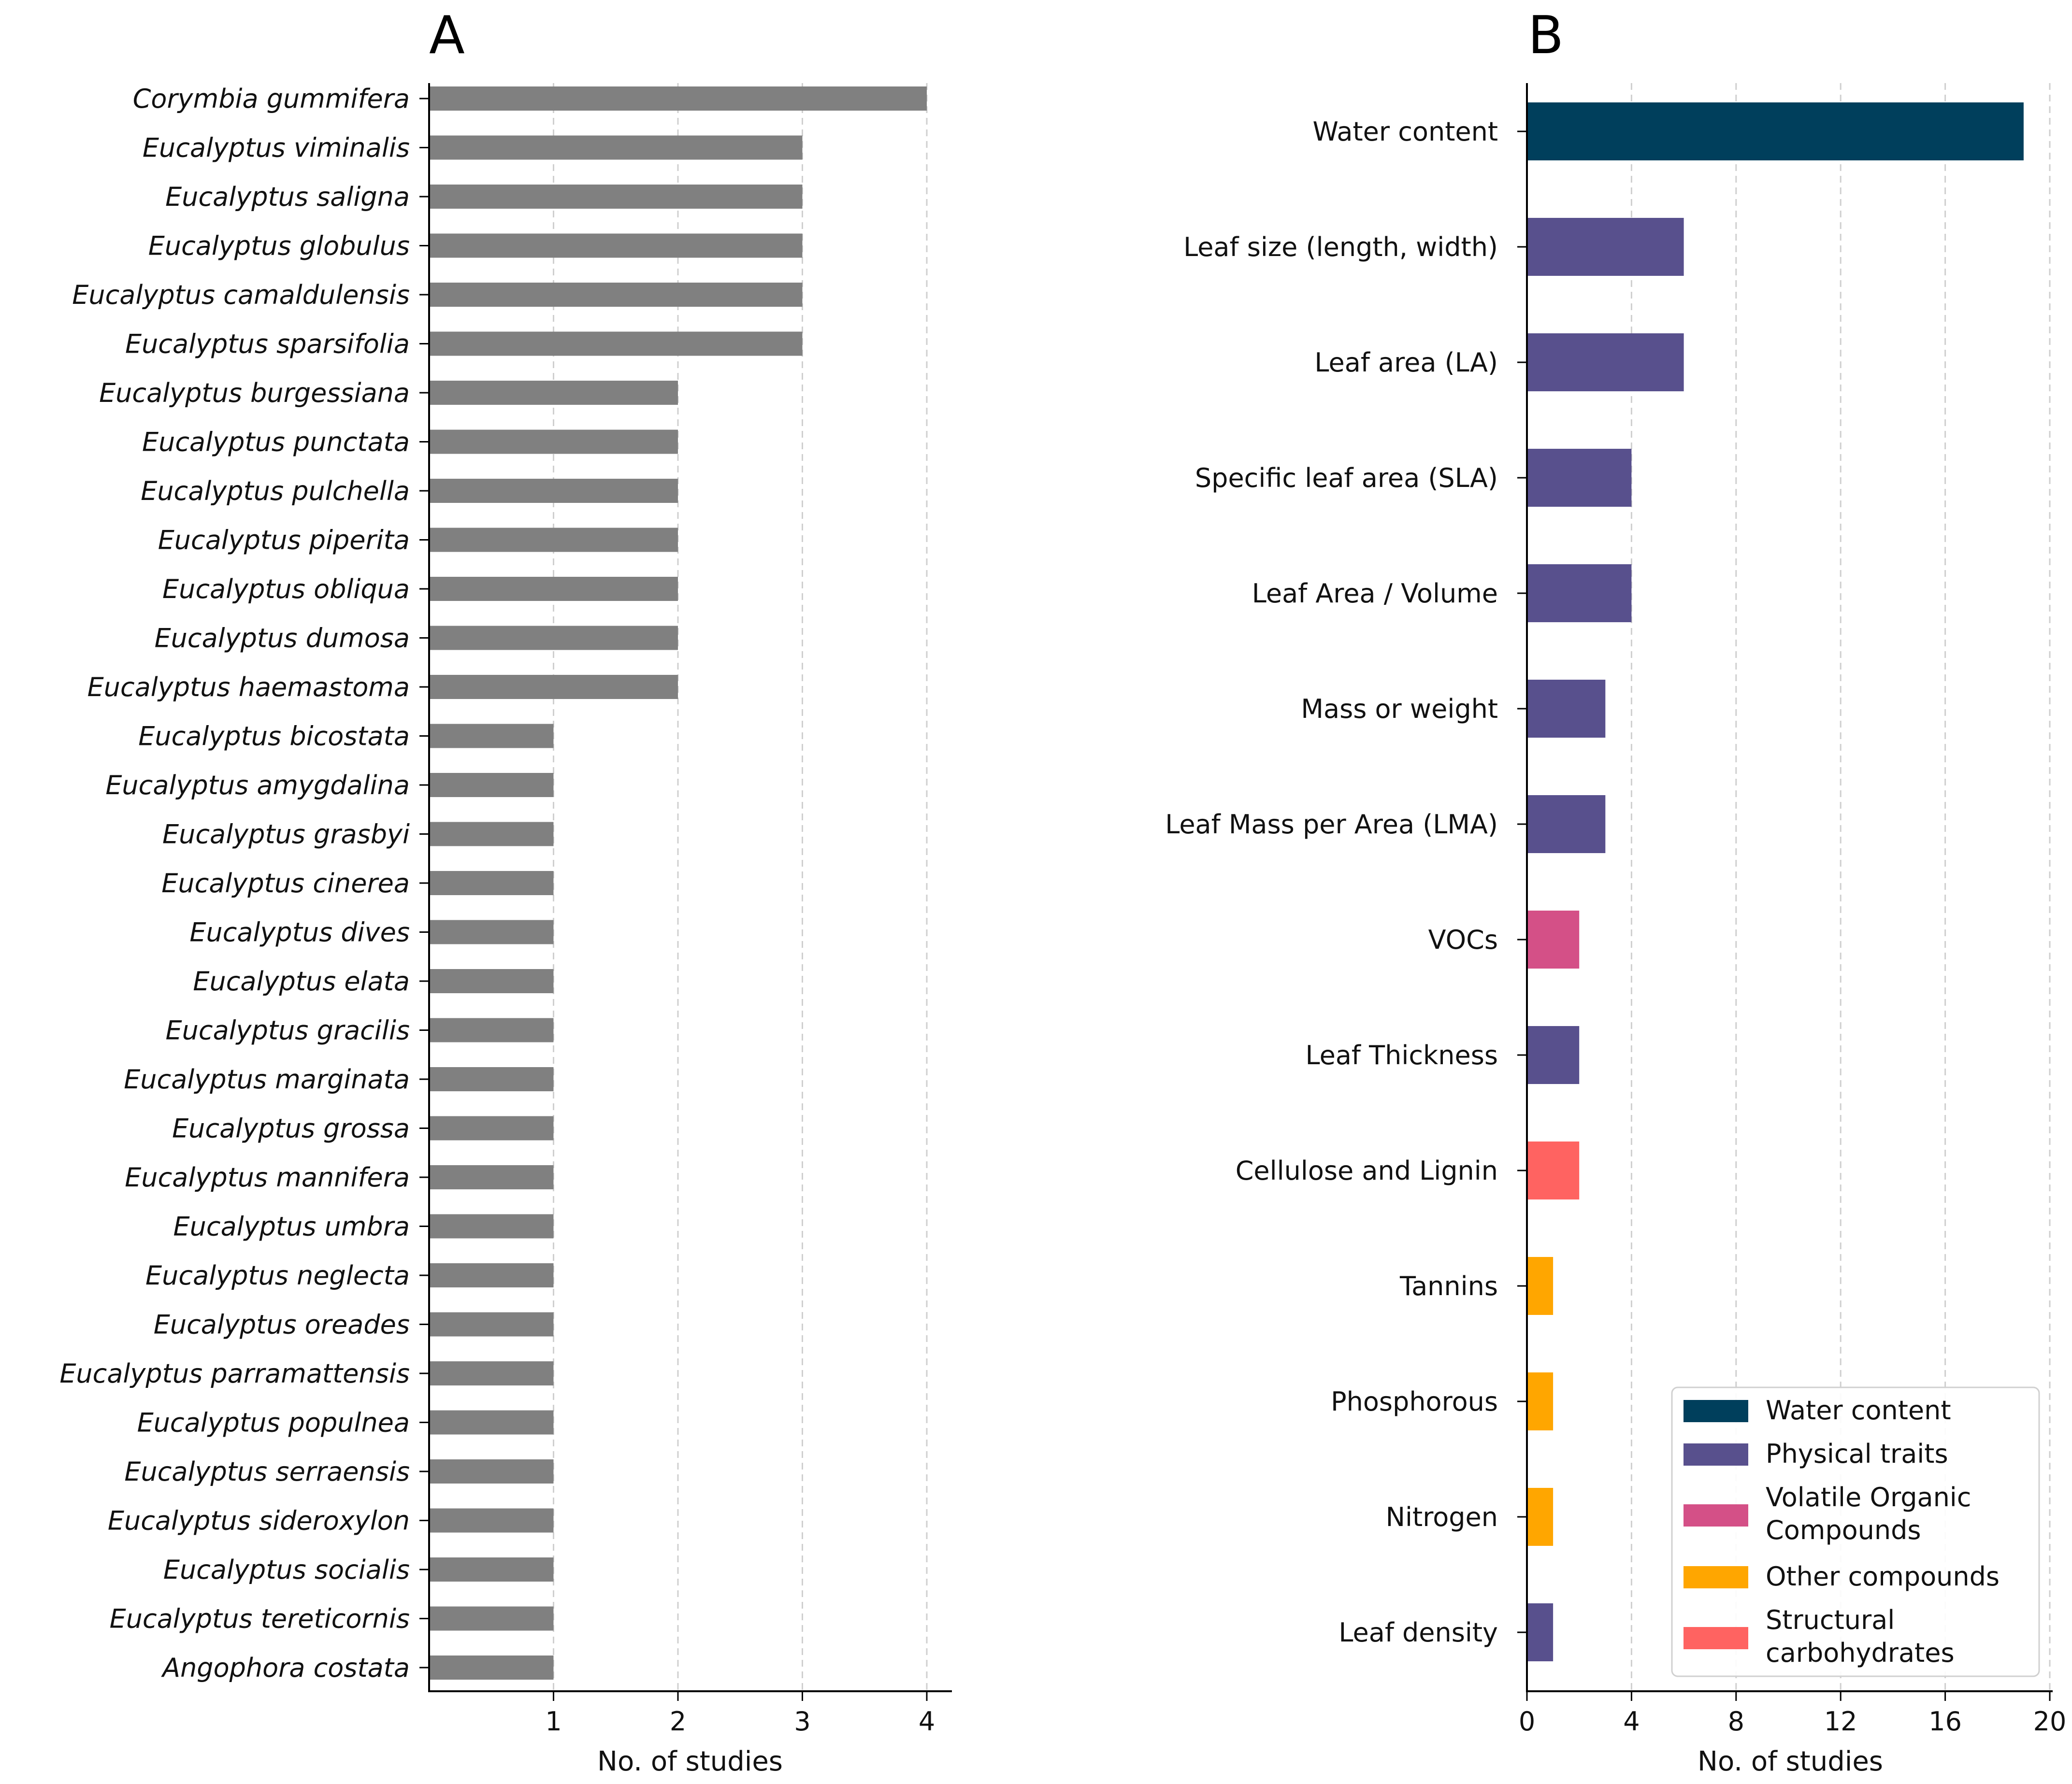 The image size is (2072, 1784). What do you see at coordinates (491, 1618) in the screenshot?
I see `bar-eucalyptus-tereticornis` at bounding box center [491, 1618].